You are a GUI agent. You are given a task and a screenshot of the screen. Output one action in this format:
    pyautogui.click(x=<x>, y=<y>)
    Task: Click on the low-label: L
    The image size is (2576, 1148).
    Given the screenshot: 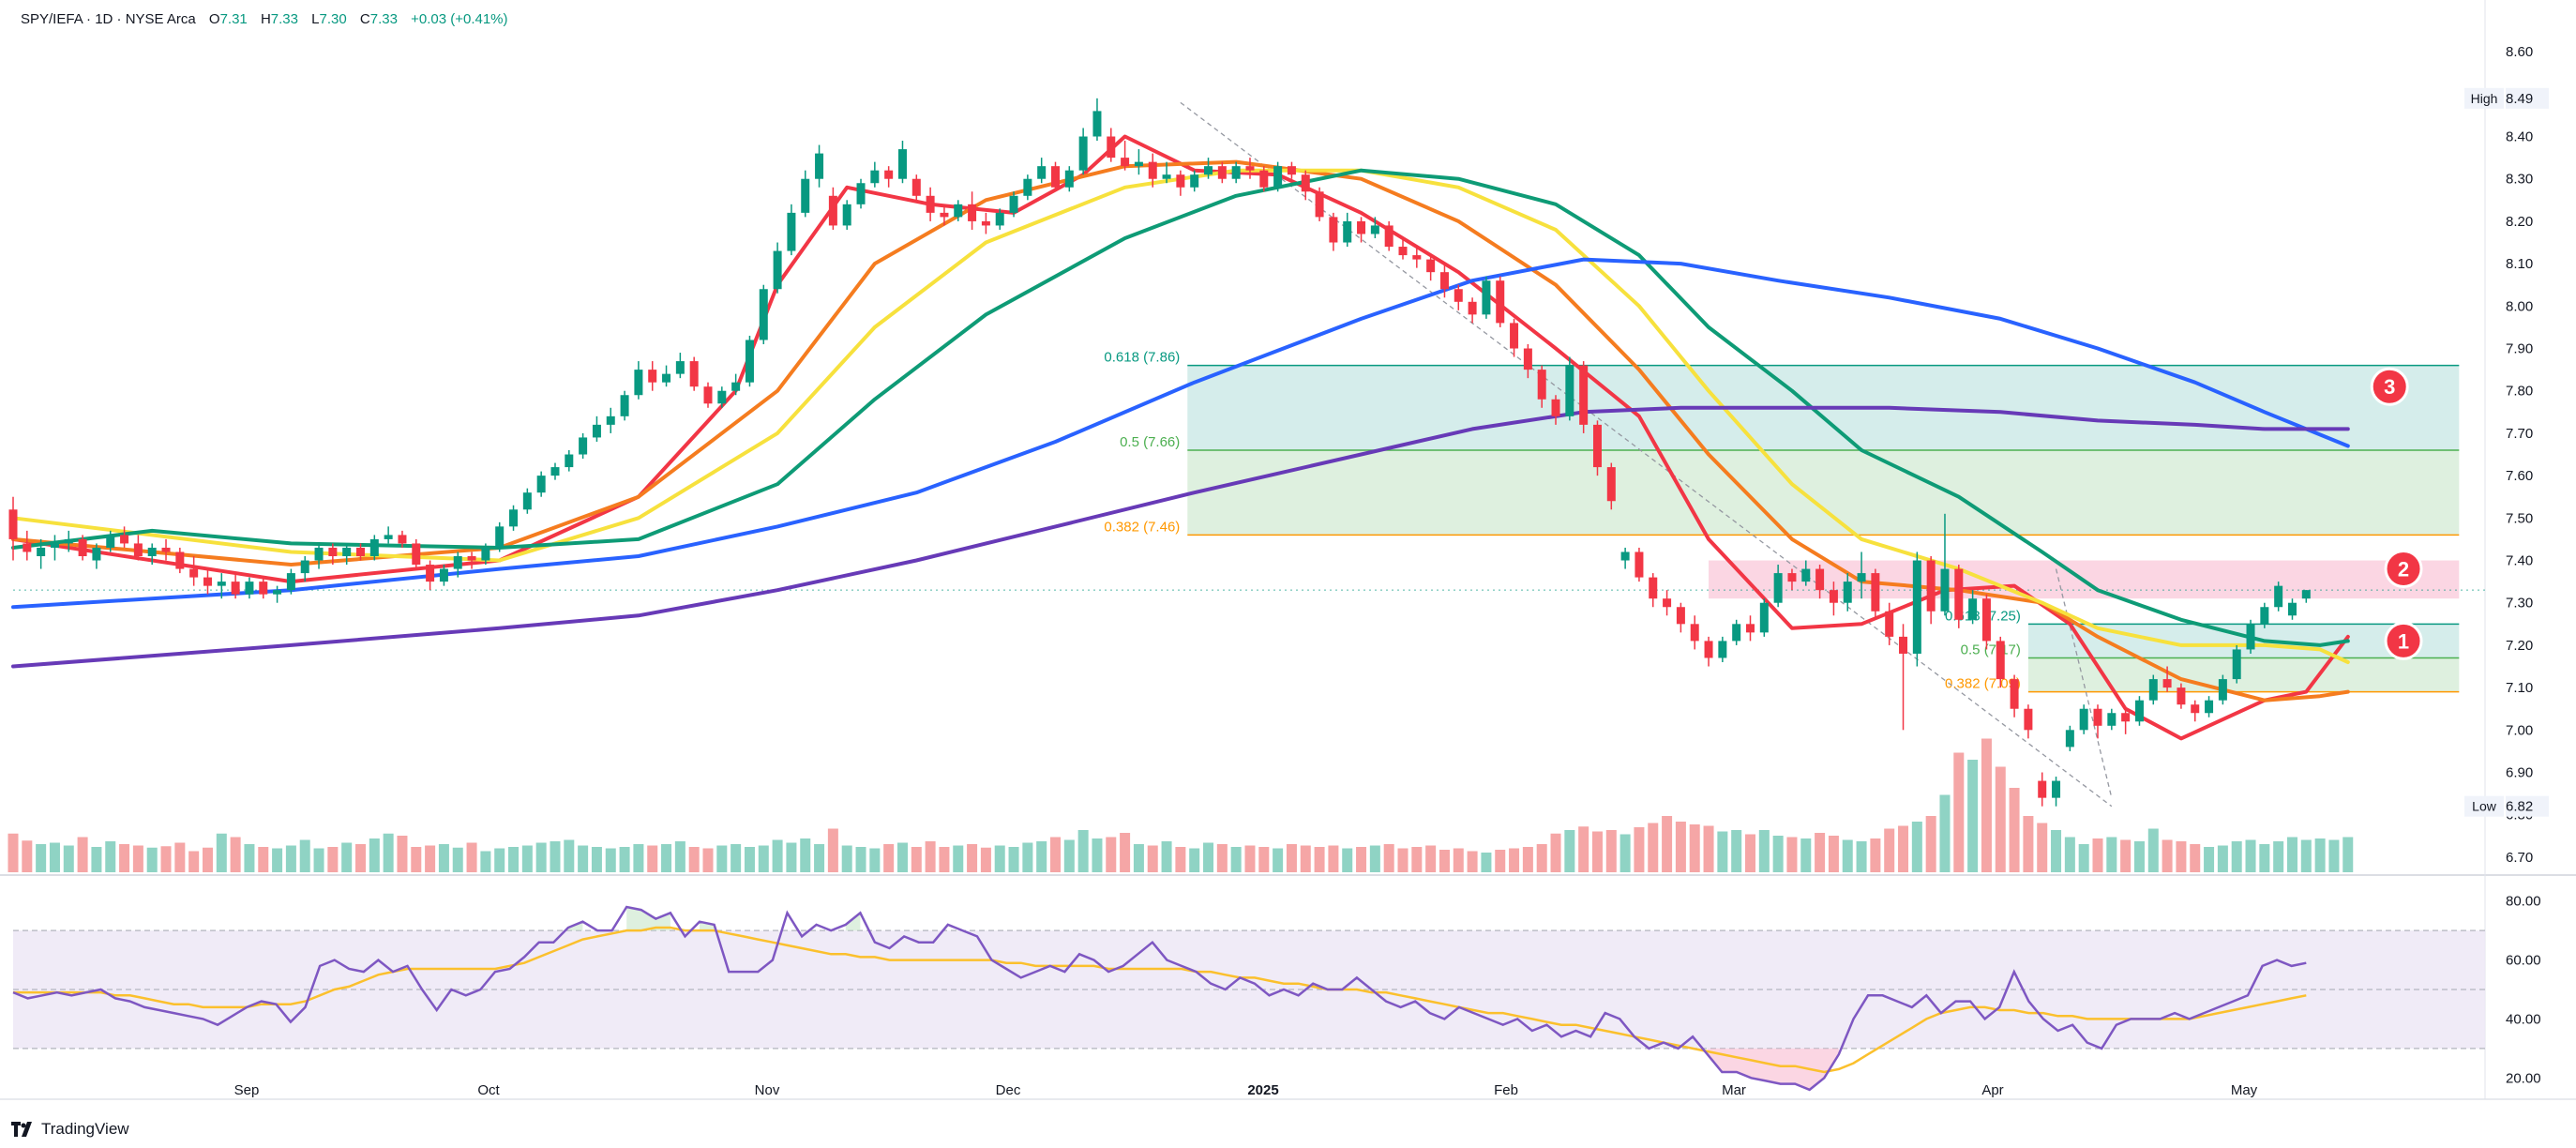 What is the action you would take?
    pyautogui.click(x=315, y=19)
    